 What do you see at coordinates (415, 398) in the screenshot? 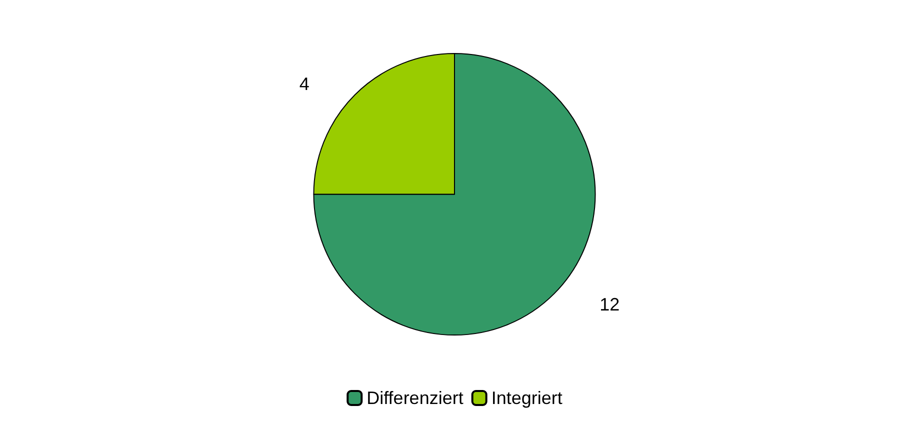
I see `legend-label: Differenziert` at bounding box center [415, 398].